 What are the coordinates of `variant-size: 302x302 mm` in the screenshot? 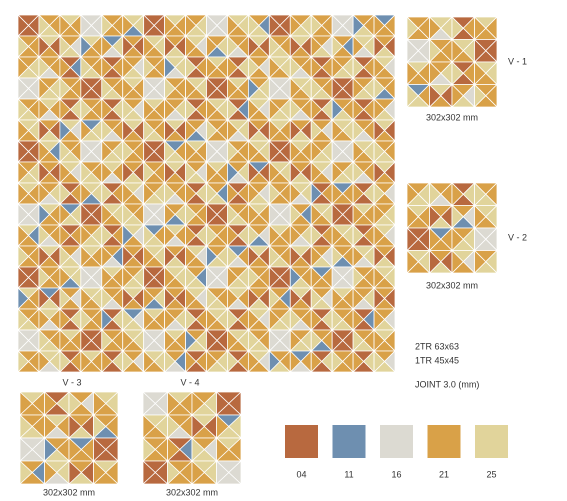 It's located at (452, 117).